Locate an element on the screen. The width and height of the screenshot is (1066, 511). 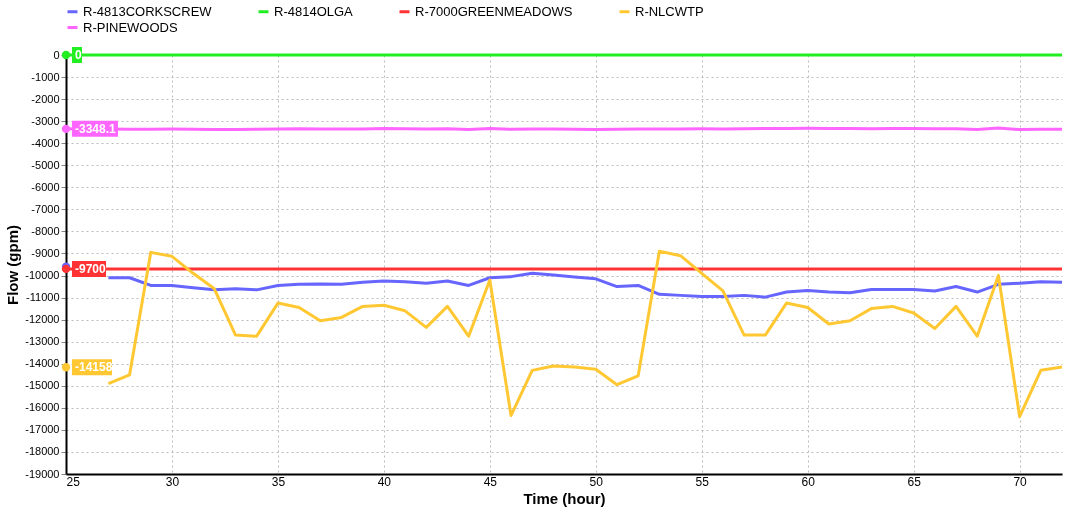
y-tick-label: -18000 is located at coordinates (42, 451).